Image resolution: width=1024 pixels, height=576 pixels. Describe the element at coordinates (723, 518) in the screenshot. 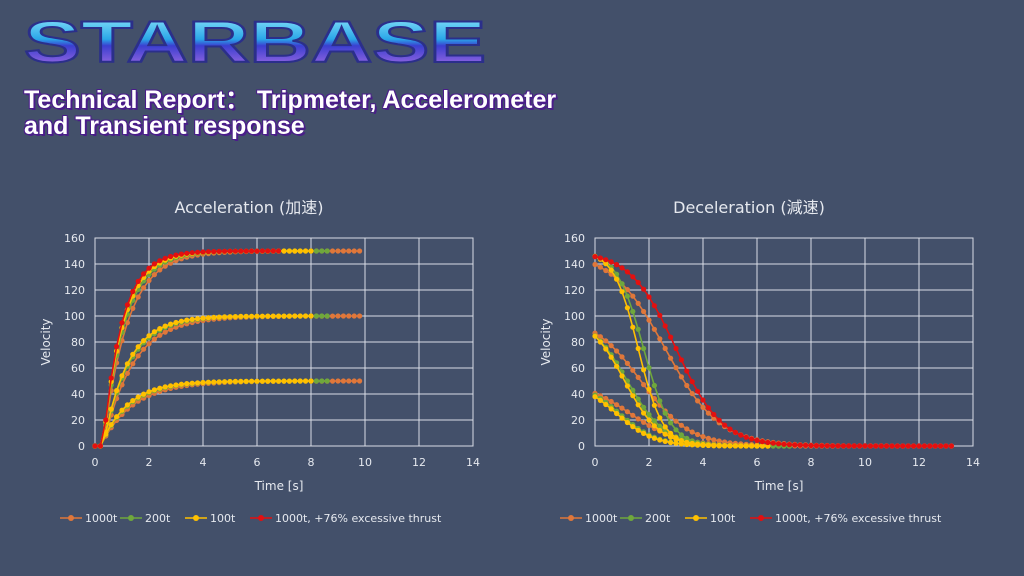

I see `legend-label: 100t` at that location.